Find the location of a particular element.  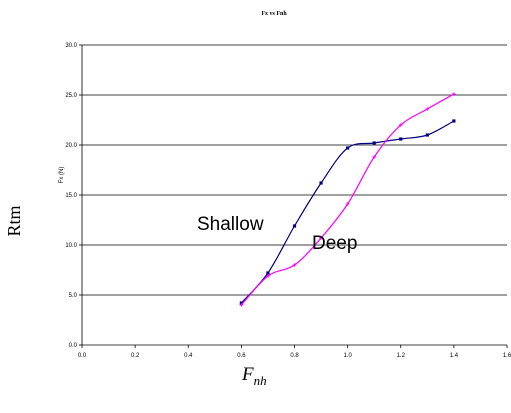

y-axis-label: Fx (N) is located at coordinates (62, 175).